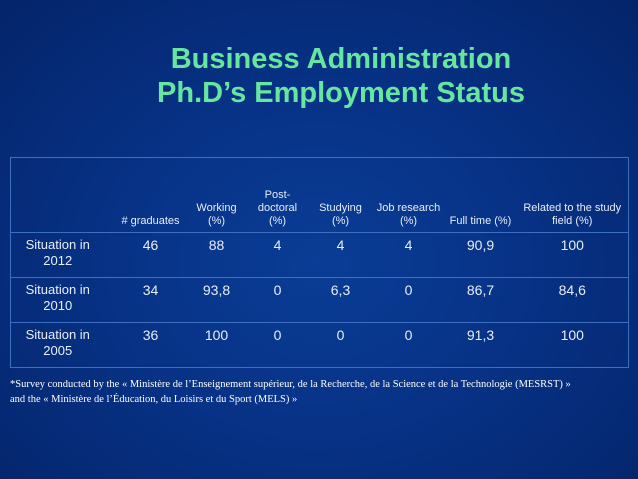 The width and height of the screenshot is (638, 479). Describe the element at coordinates (62, 345) in the screenshot. I see `row-label: Situation in 2005` at that location.